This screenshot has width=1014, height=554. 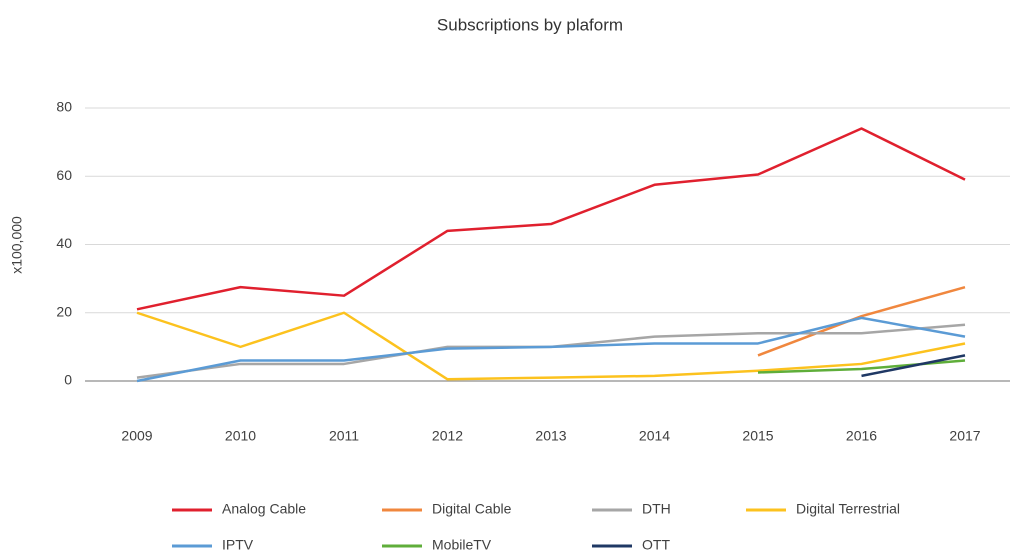 I want to click on y-tick-label: 0, so click(x=68, y=380).